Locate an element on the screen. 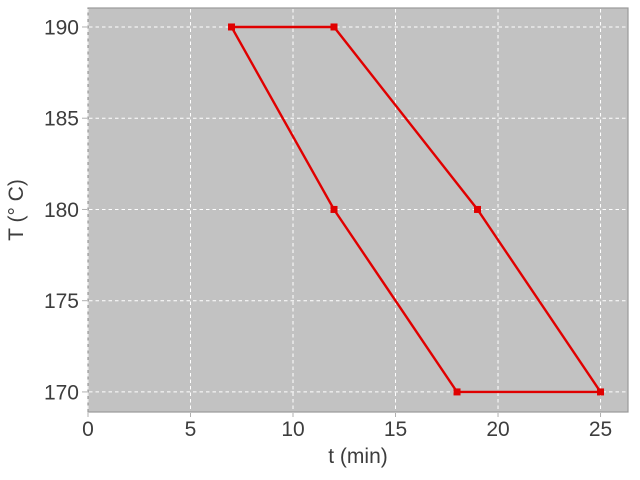  x-tick-label: 20 is located at coordinates (497, 429).